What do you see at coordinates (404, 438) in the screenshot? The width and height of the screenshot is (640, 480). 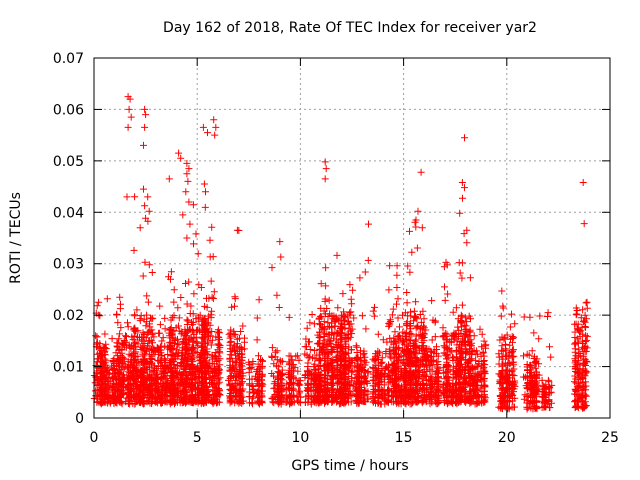 I see `x-tick-label: 15` at bounding box center [404, 438].